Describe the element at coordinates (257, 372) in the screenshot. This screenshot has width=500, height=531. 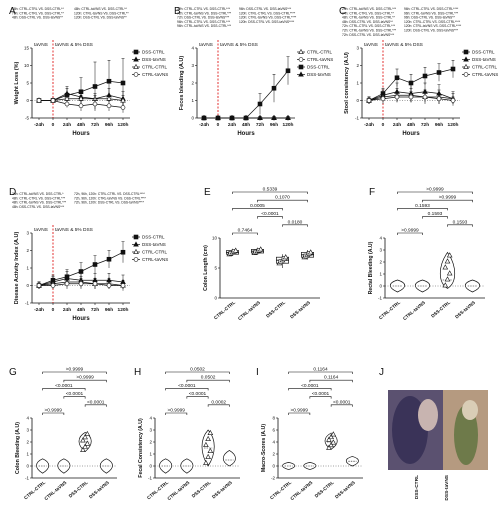
I see `panel-letter: I` at that location.